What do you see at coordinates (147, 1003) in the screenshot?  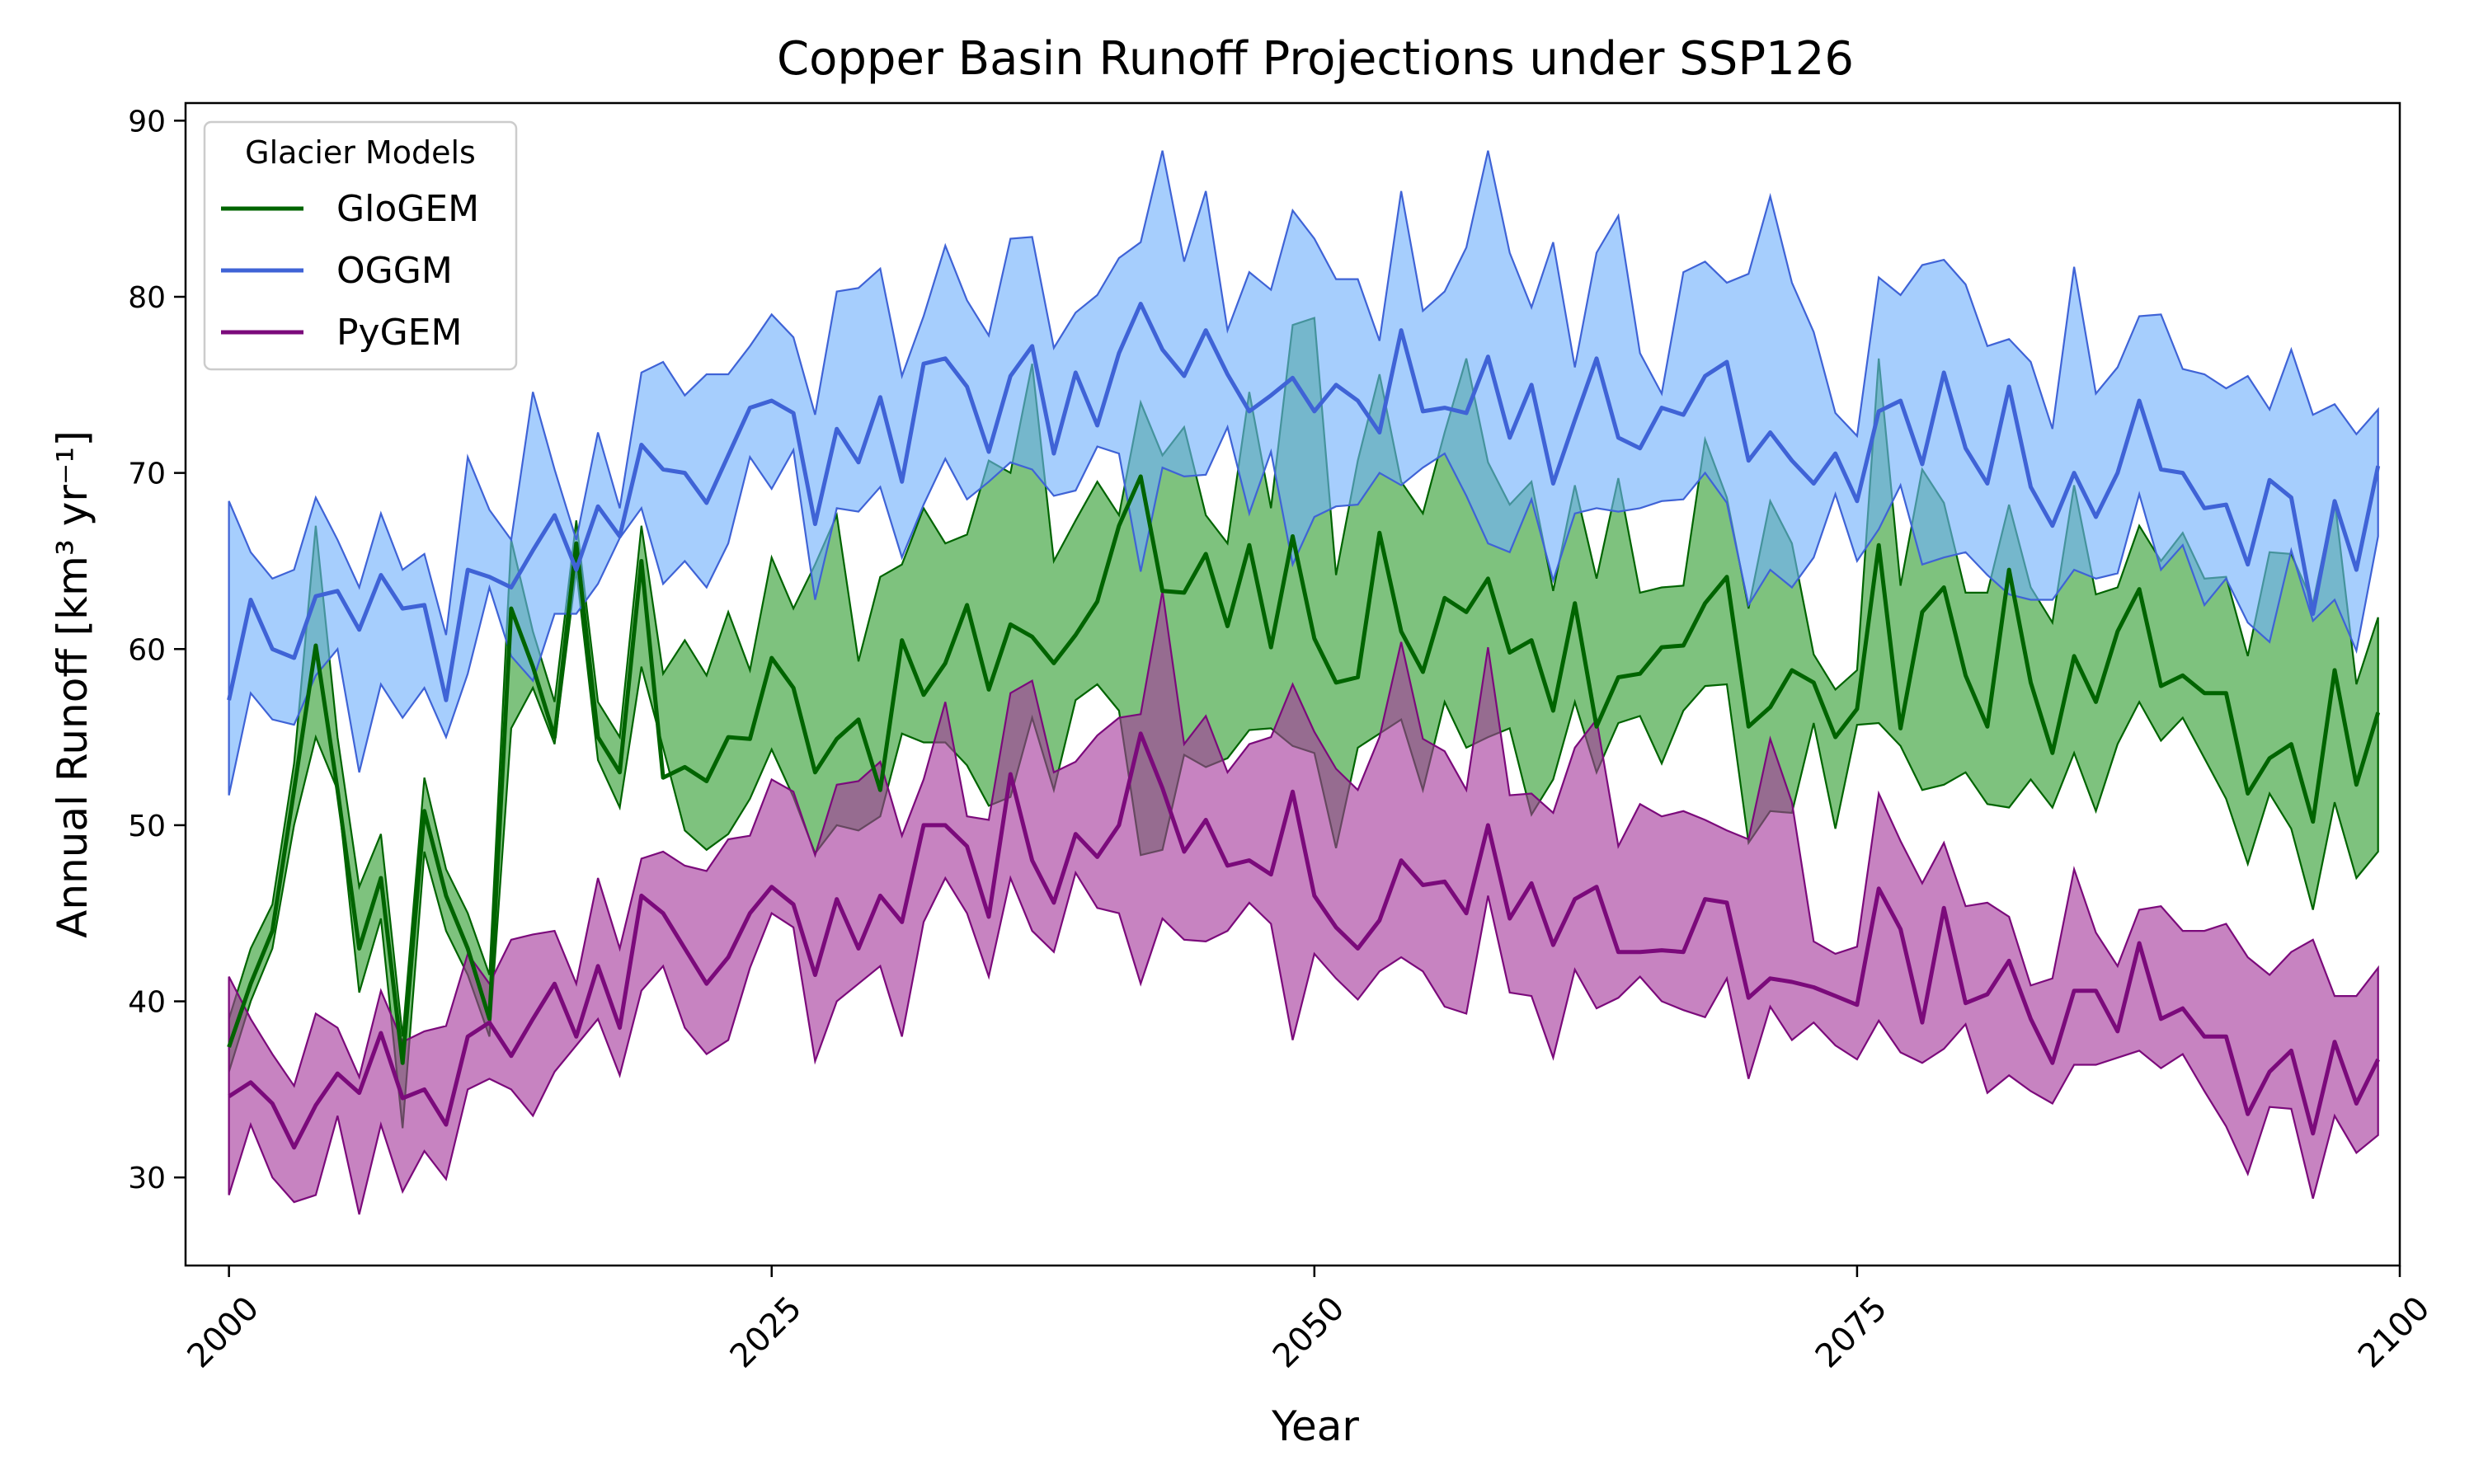 I see `y-tick-label: 40` at bounding box center [147, 1003].